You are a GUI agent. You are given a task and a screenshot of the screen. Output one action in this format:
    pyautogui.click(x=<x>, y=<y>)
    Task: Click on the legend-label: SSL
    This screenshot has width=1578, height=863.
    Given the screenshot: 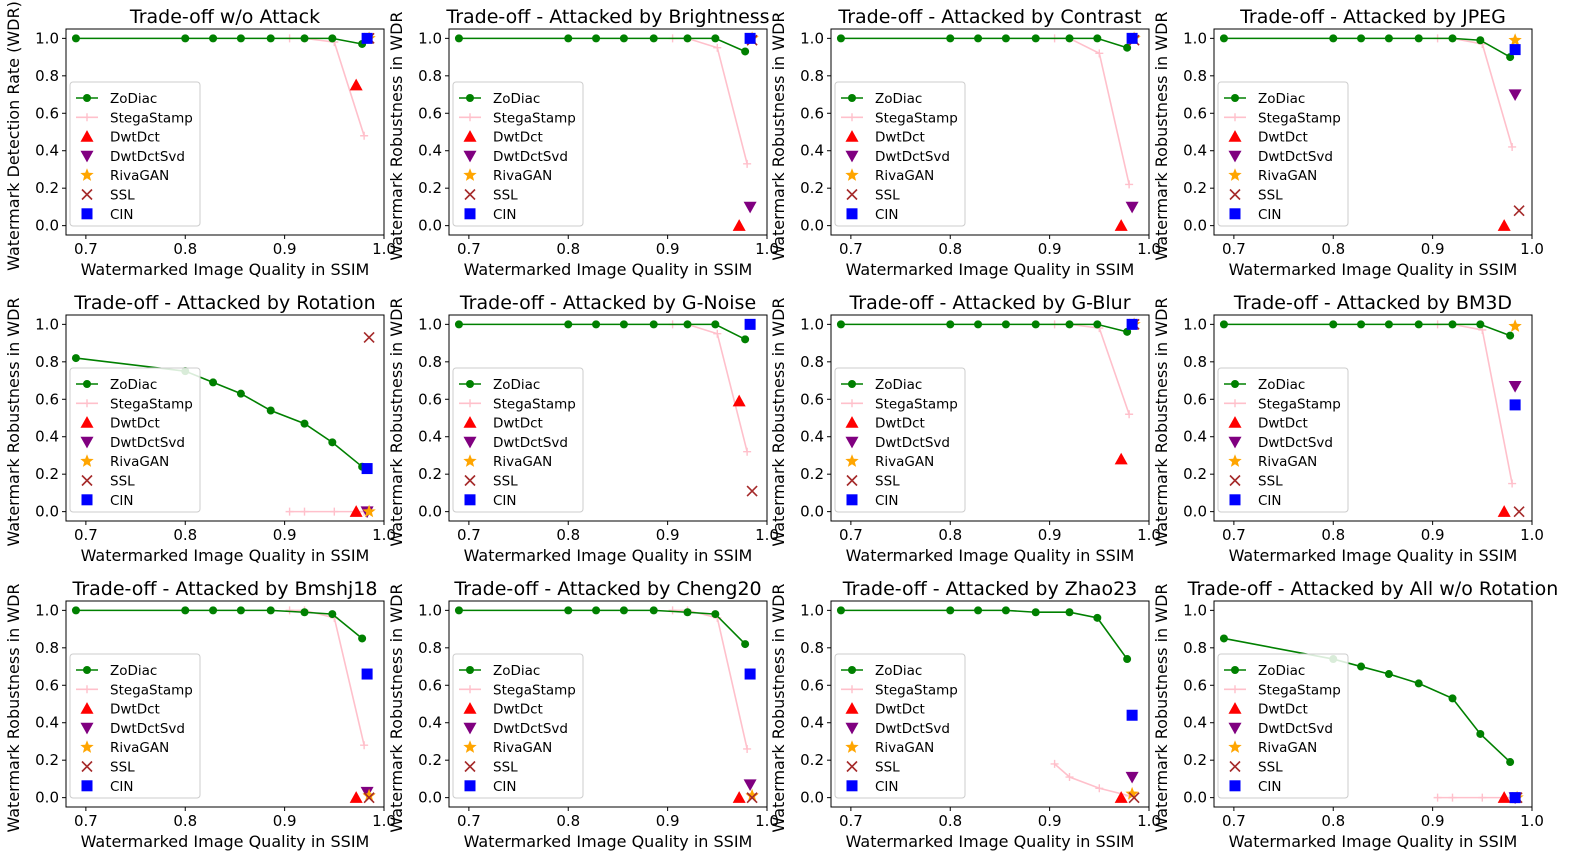 What is the action you would take?
    pyautogui.click(x=122, y=196)
    